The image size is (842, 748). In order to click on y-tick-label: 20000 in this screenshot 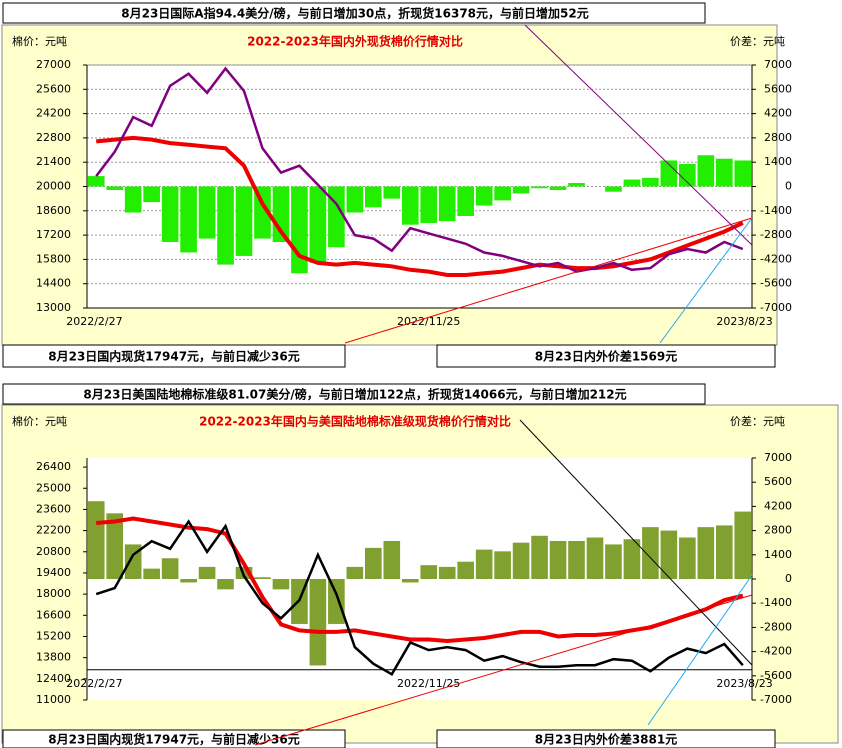, I will do `click(53, 186)`.